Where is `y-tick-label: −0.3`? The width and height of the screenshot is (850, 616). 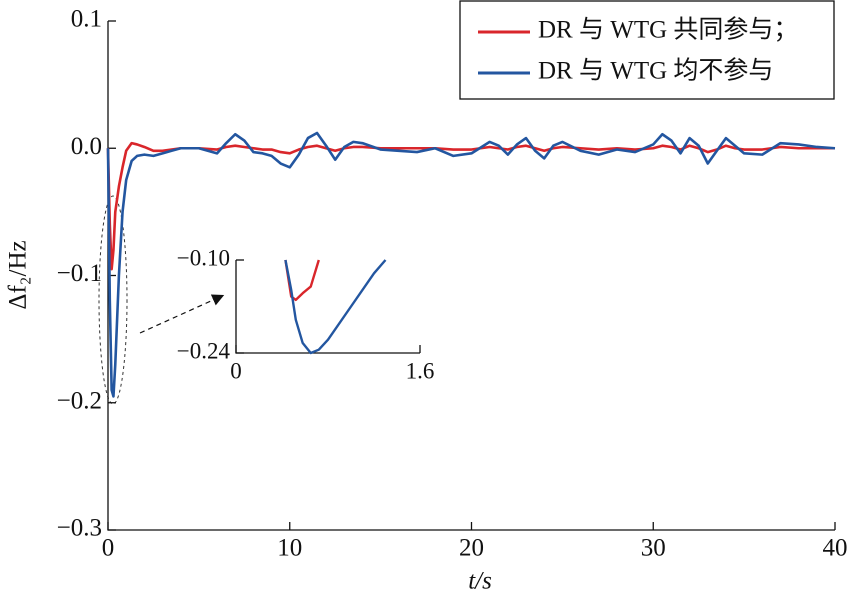
y-tick-label: −0.3 is located at coordinates (79, 528).